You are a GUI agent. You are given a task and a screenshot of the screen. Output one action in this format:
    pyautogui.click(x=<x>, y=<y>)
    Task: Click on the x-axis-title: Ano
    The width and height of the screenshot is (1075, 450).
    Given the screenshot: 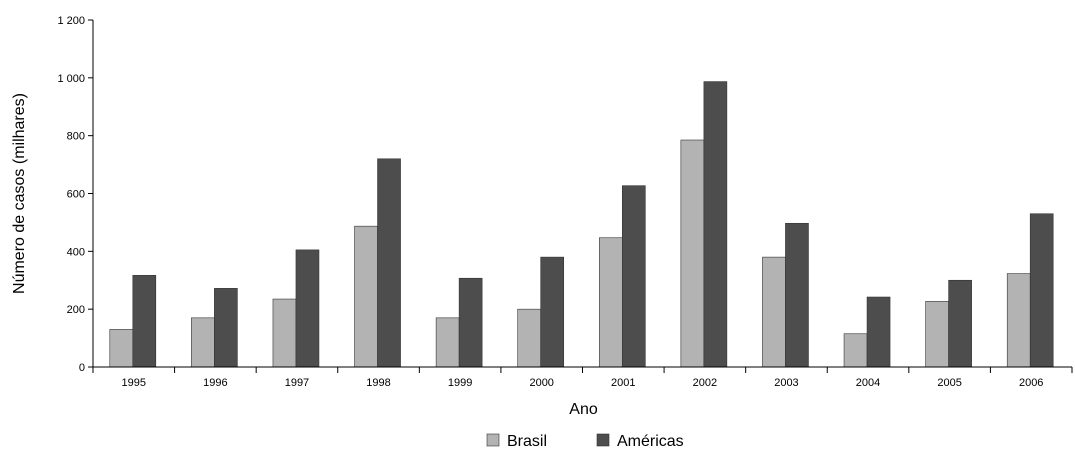 What is the action you would take?
    pyautogui.click(x=583, y=409)
    